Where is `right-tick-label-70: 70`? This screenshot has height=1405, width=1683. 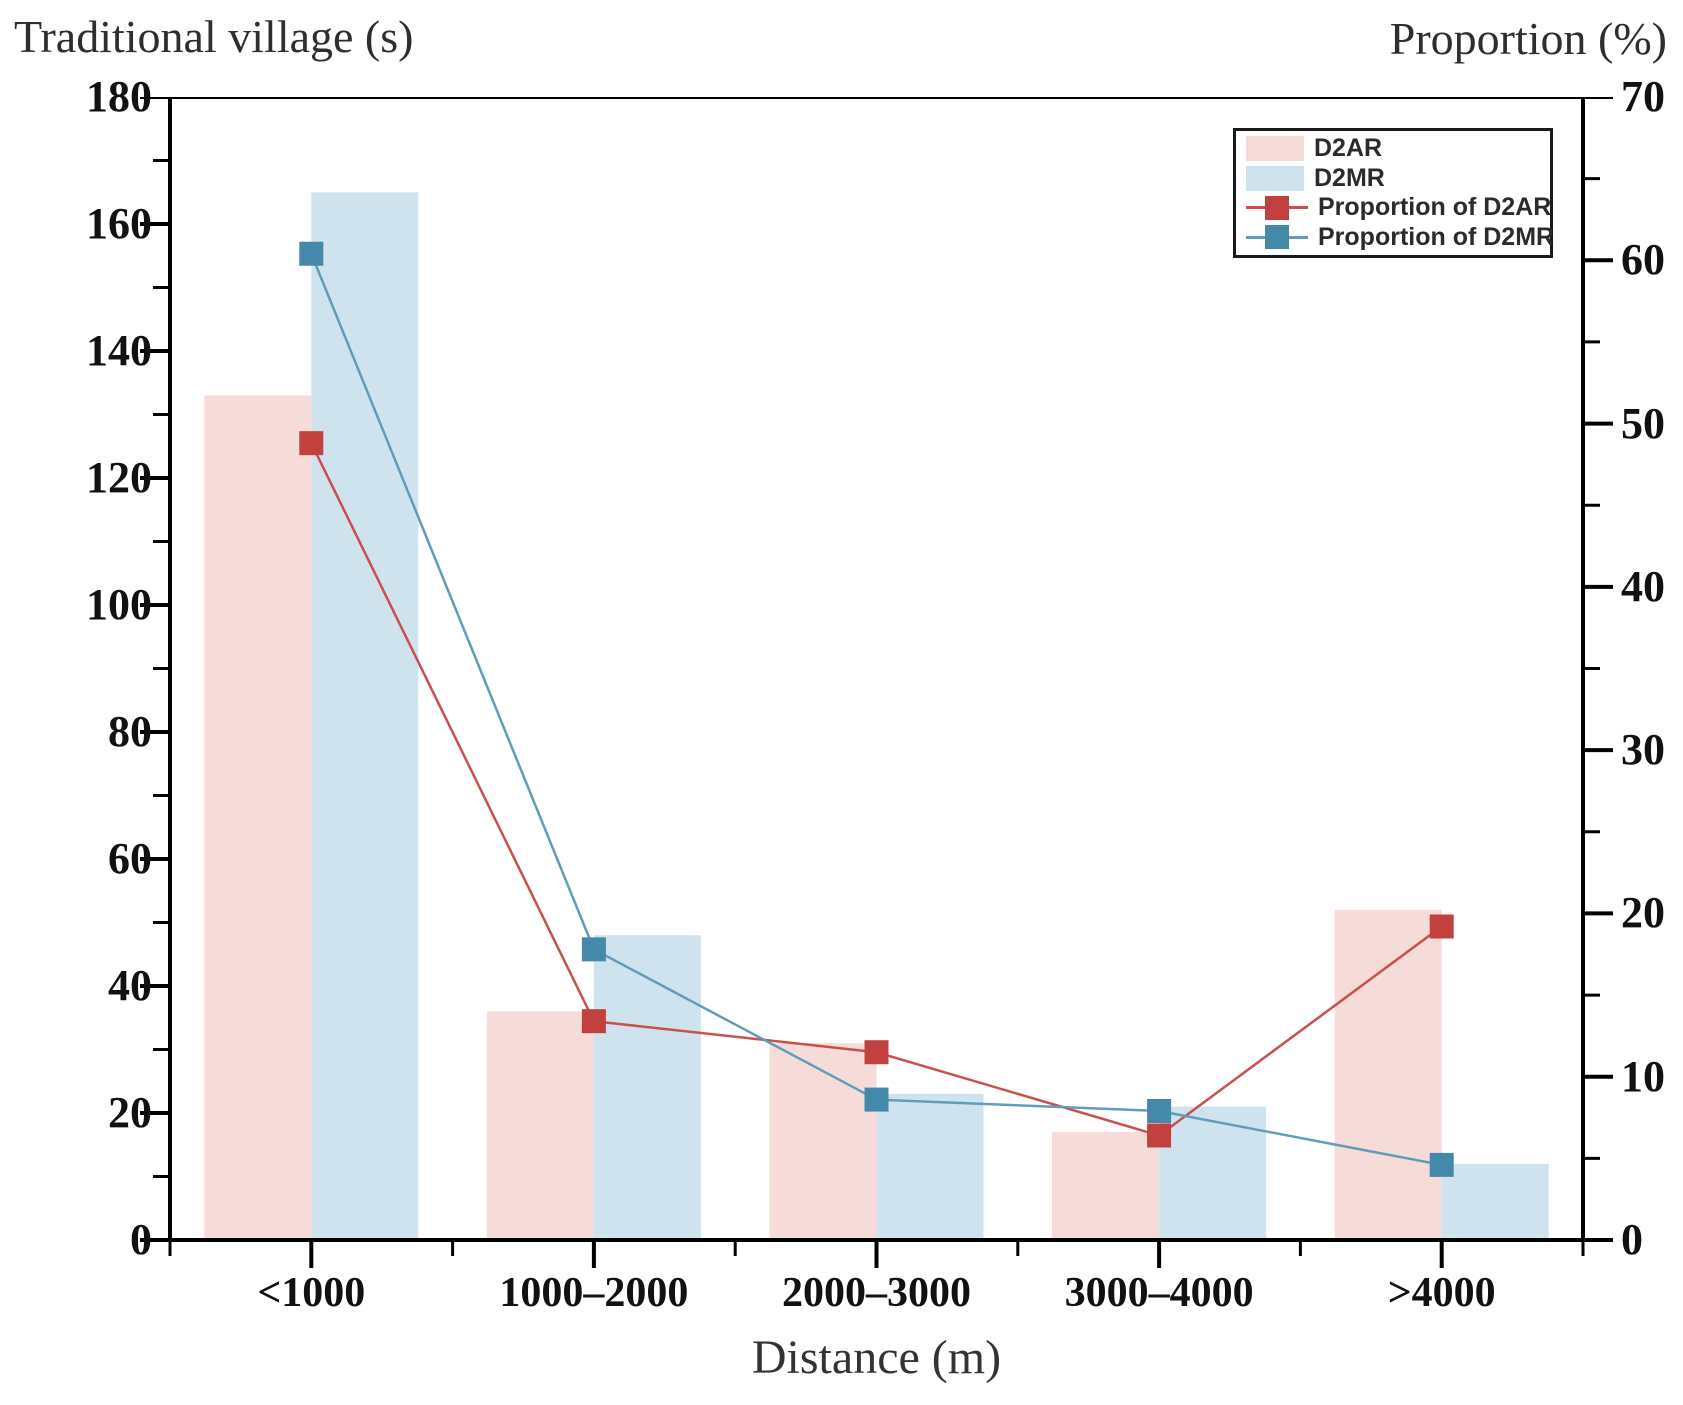 right-tick-label-70: 70 is located at coordinates (1643, 96).